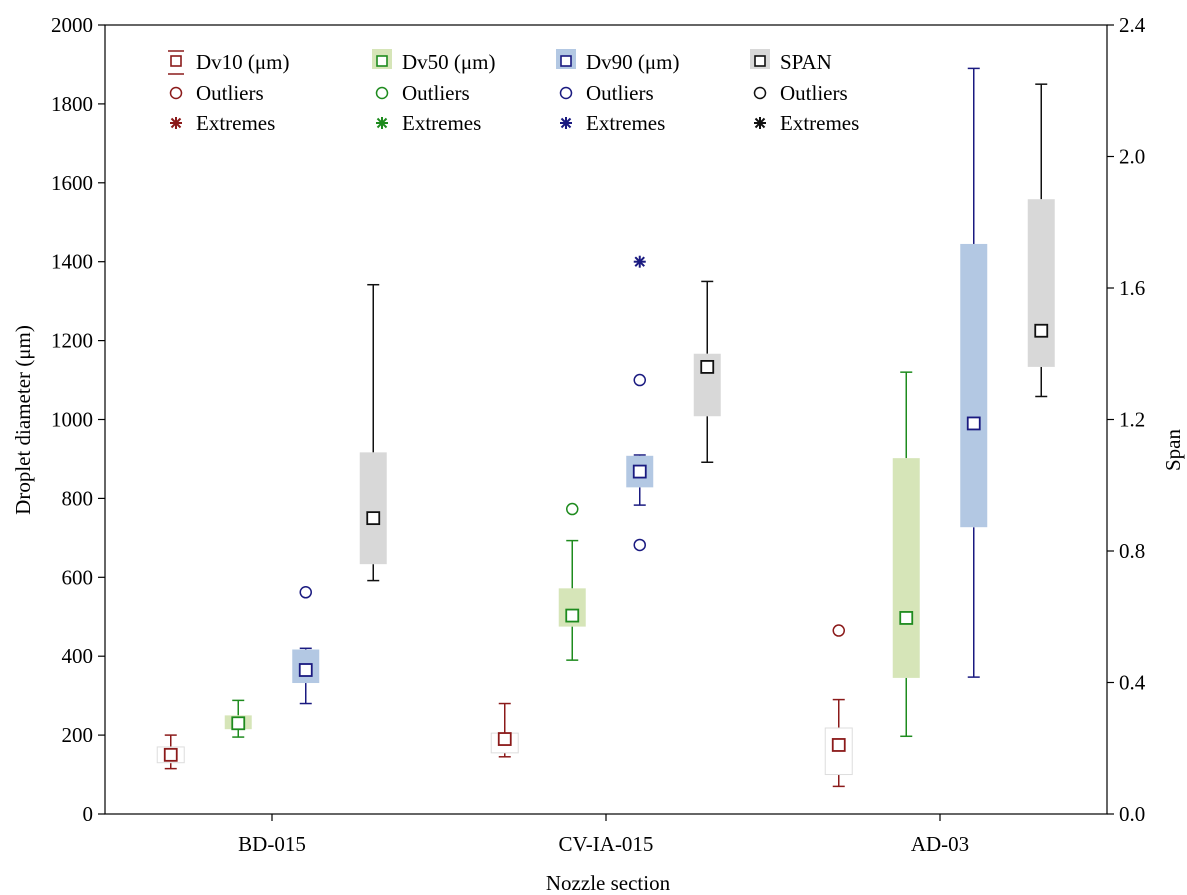  I want to click on legend-entry-1: Dv50 (μm) Outliers Extremes, so click(434, 92).